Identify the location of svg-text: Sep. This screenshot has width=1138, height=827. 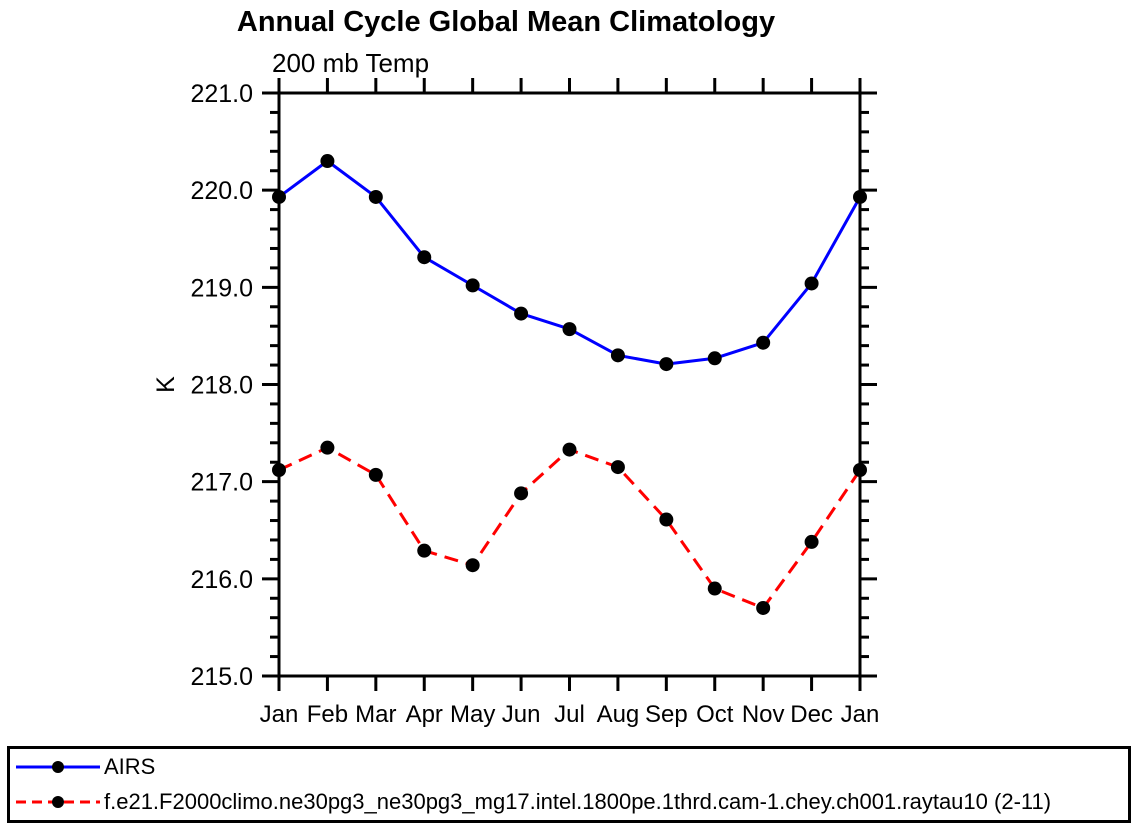
(666, 714).